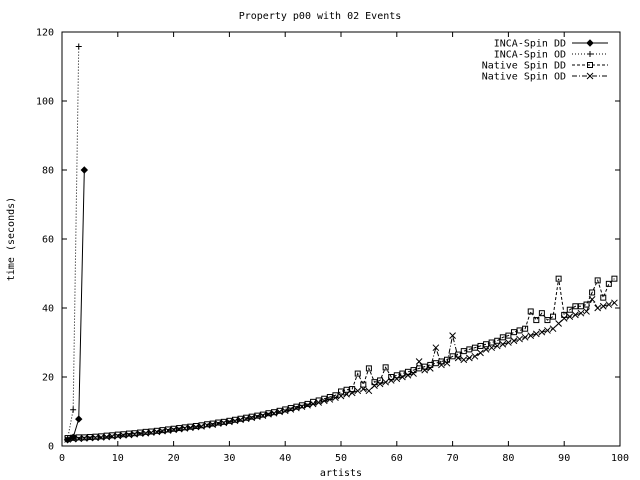 The height and width of the screenshot is (480, 640). Describe the element at coordinates (11, 239) in the screenshot. I see `y-axis-label: time (seconds)` at that location.